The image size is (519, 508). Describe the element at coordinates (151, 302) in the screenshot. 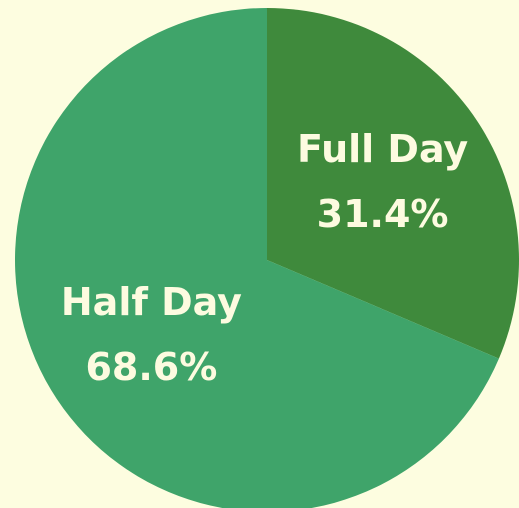

I see `slice-label: Half Day` at that location.